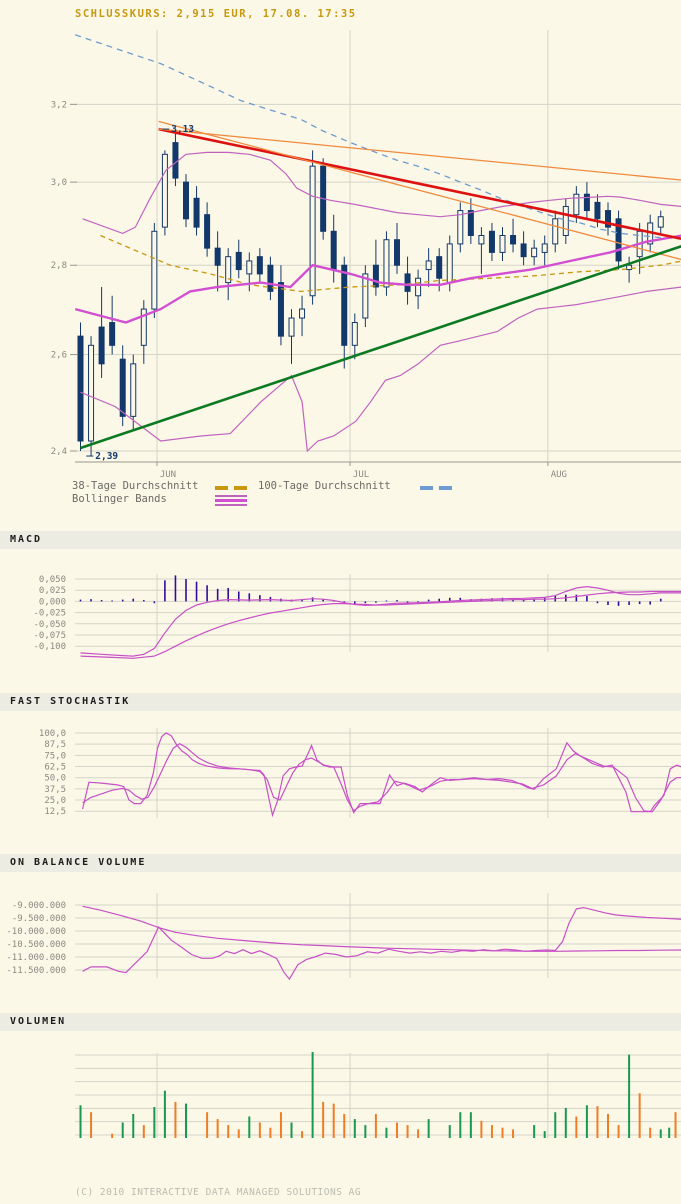 The width and height of the screenshot is (681, 1204). I want to click on panel-header-macd: MACD, so click(340, 540).